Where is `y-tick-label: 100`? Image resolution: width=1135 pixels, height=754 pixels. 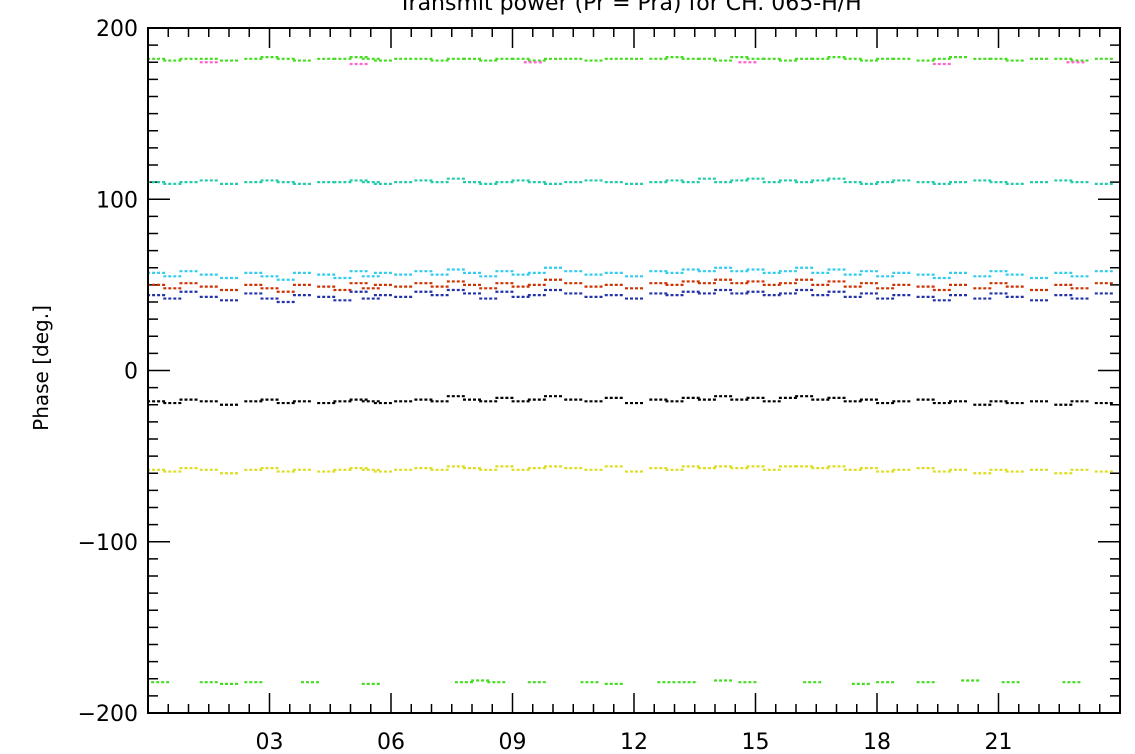 y-tick-label: 100 is located at coordinates (117, 200).